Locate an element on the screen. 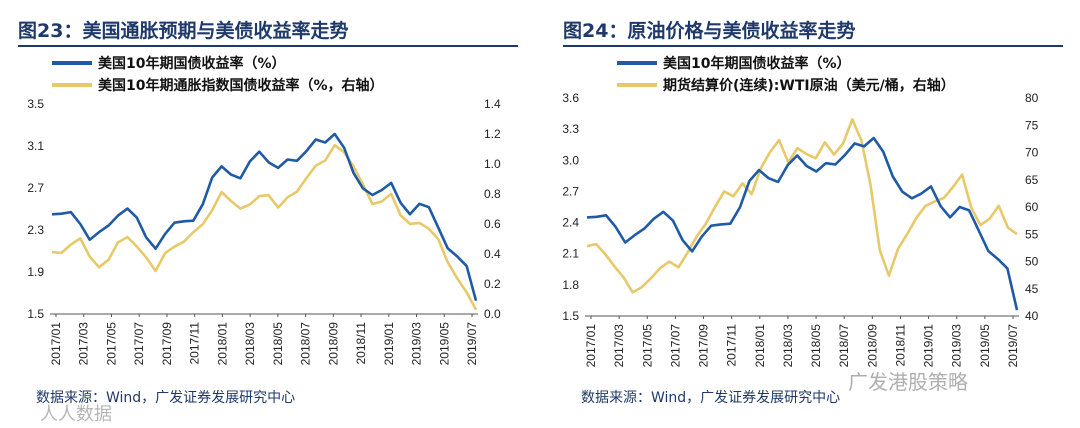 The image size is (1080, 428). legend-label: 期货结算价(连续):WTI原油（美元/桶，右轴） is located at coordinates (809, 86).